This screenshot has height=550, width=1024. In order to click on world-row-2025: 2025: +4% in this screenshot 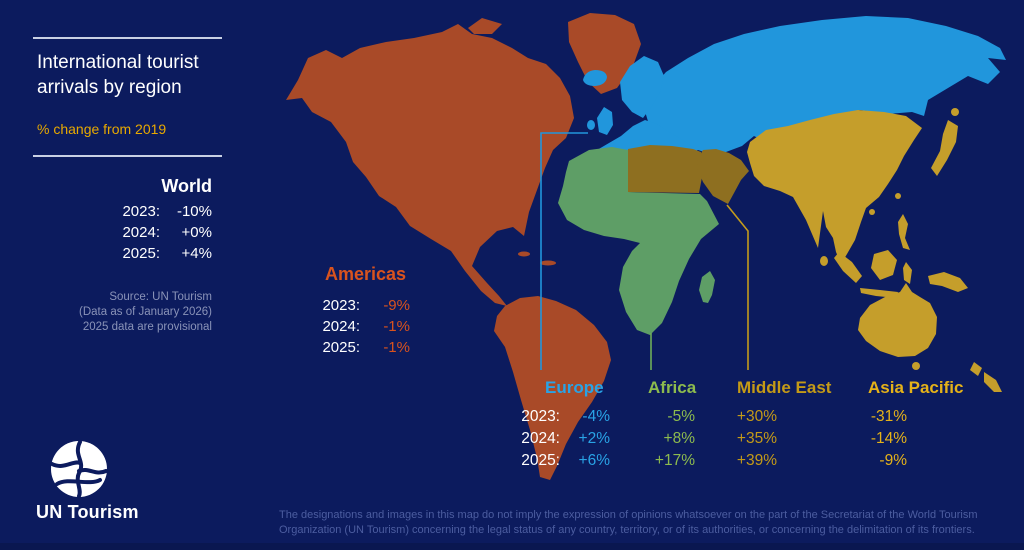, I will do `click(167, 253)`.